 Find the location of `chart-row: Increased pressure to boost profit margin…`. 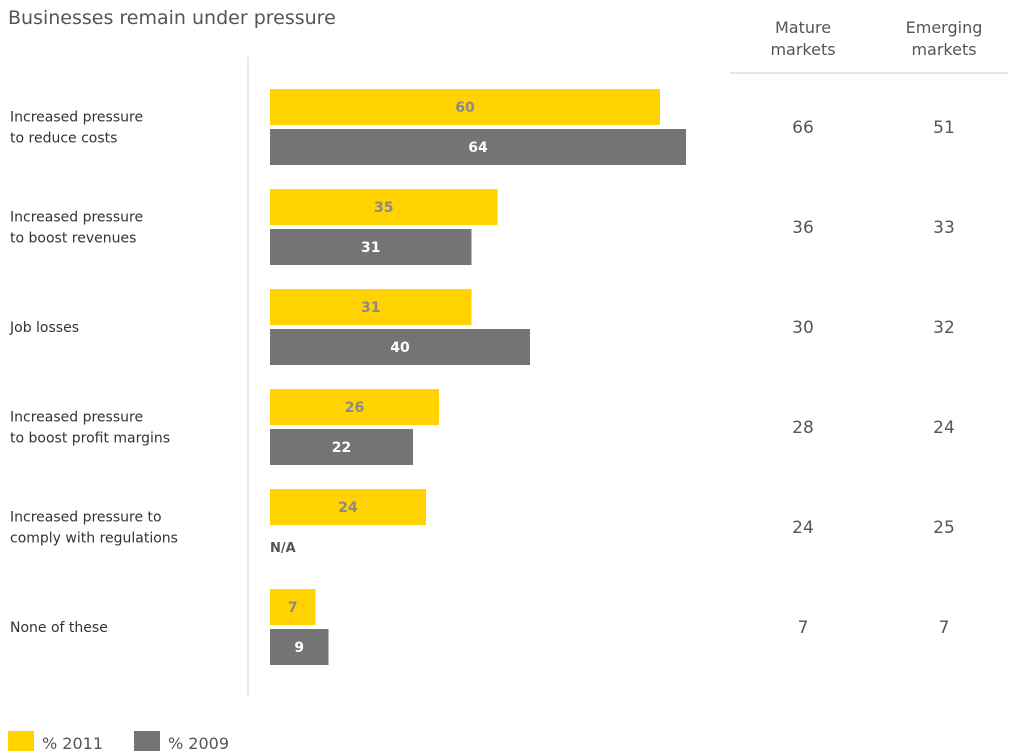

chart-row: Increased pressure to boost profit margin… is located at coordinates (482, 427).